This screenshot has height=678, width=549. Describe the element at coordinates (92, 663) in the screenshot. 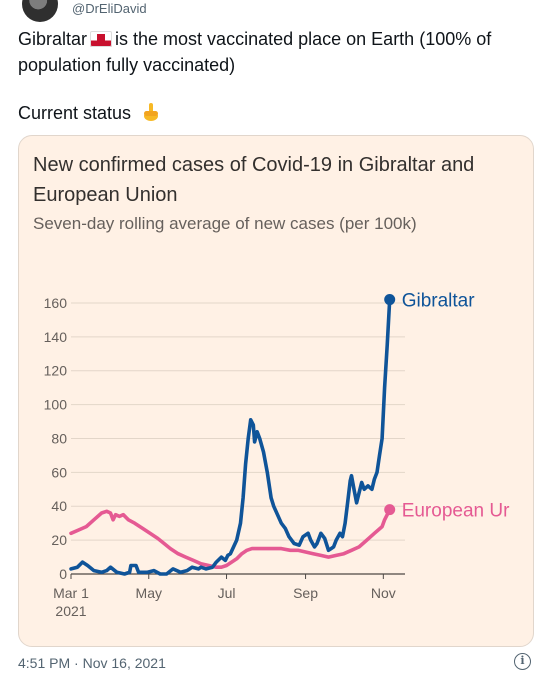

I see `tweet-timestamp: 4:51 PM · Nov 16, 2021` at that location.